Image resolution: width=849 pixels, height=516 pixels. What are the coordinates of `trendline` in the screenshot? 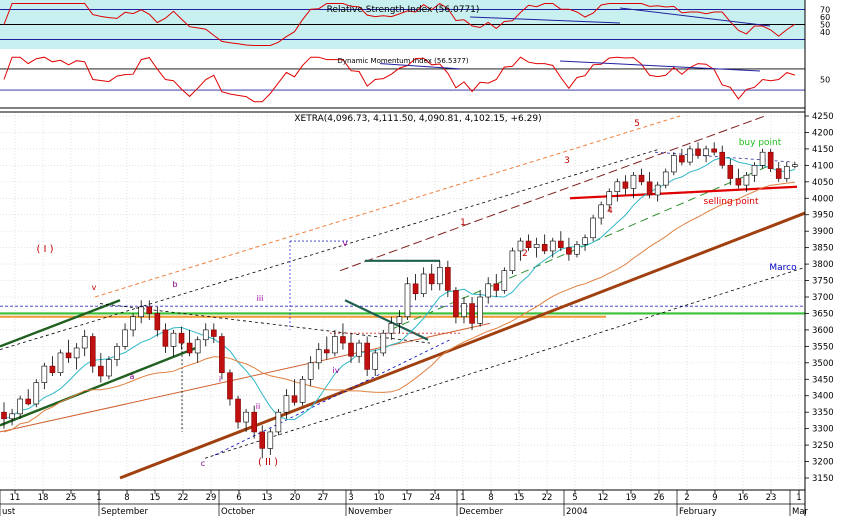 It's located at (245, 377).